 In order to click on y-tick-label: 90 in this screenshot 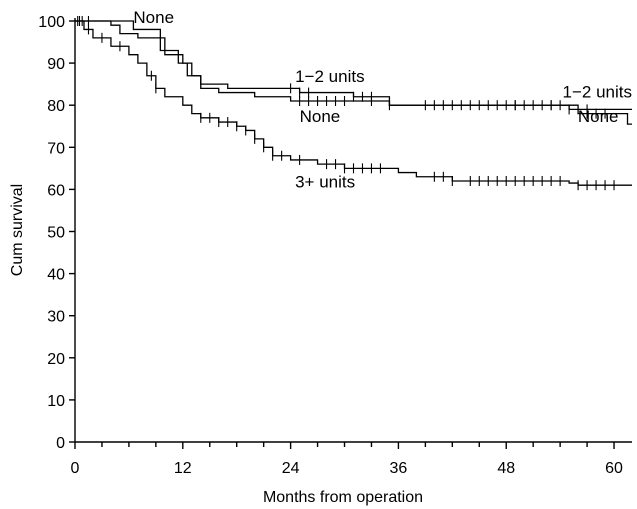, I will do `click(56, 64)`.